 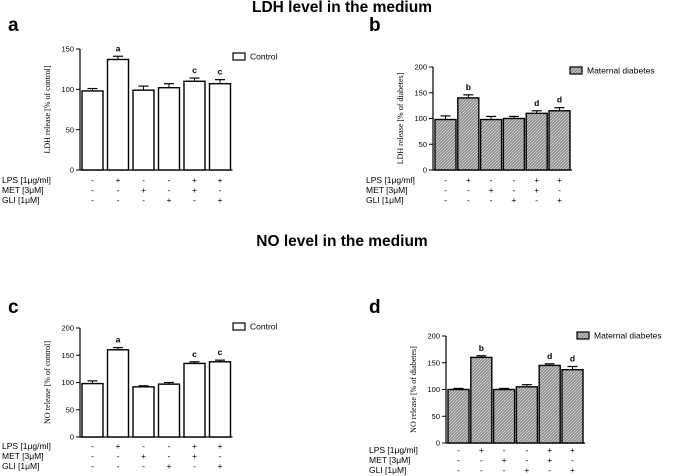 What do you see at coordinates (13, 25) in the screenshot?
I see `panel-label-a: a` at bounding box center [13, 25].